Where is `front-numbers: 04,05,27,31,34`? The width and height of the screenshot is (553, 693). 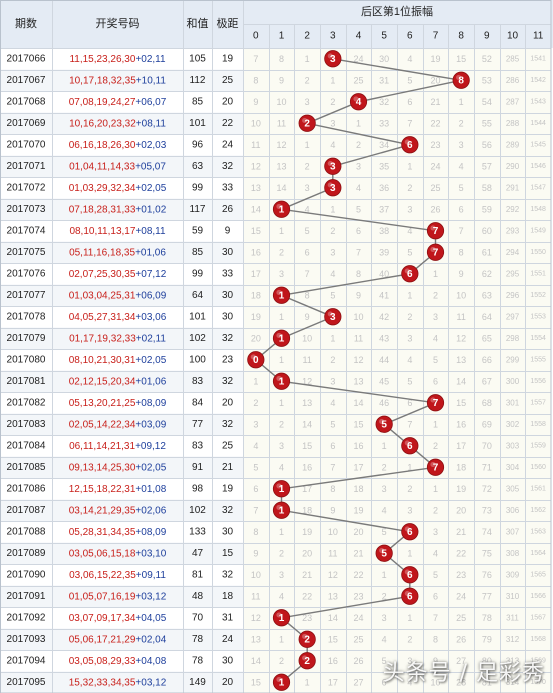
front-numbers: 04,05,27,31,34 is located at coordinates (102, 316).